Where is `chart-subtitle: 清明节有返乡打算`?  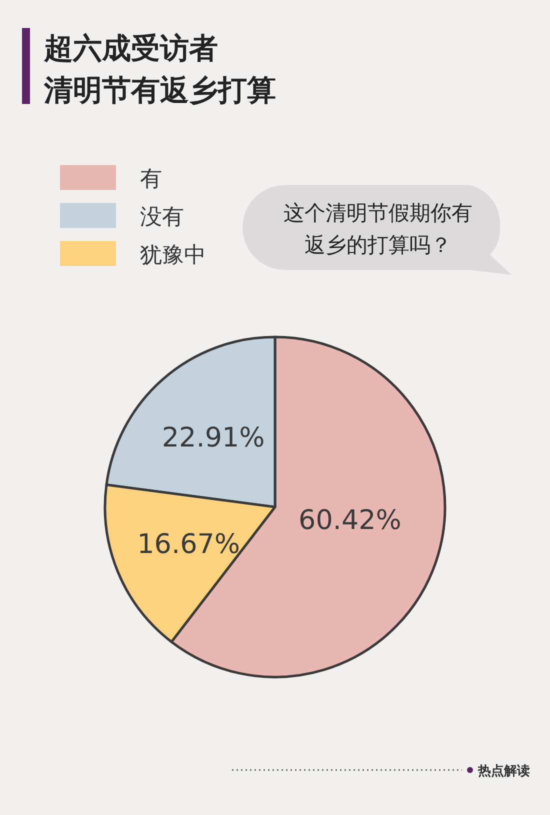
chart-subtitle: 清明节有返乡打算 is located at coordinates (159, 90).